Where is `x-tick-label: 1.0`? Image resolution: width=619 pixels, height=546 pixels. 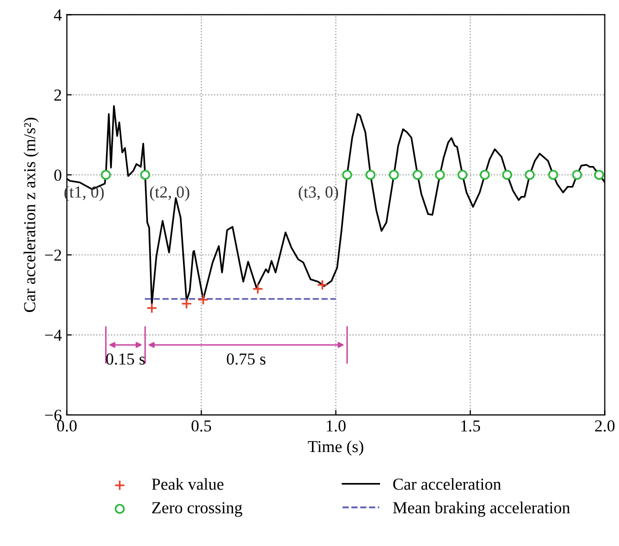
x-tick-label: 1.0 is located at coordinates (336, 426).